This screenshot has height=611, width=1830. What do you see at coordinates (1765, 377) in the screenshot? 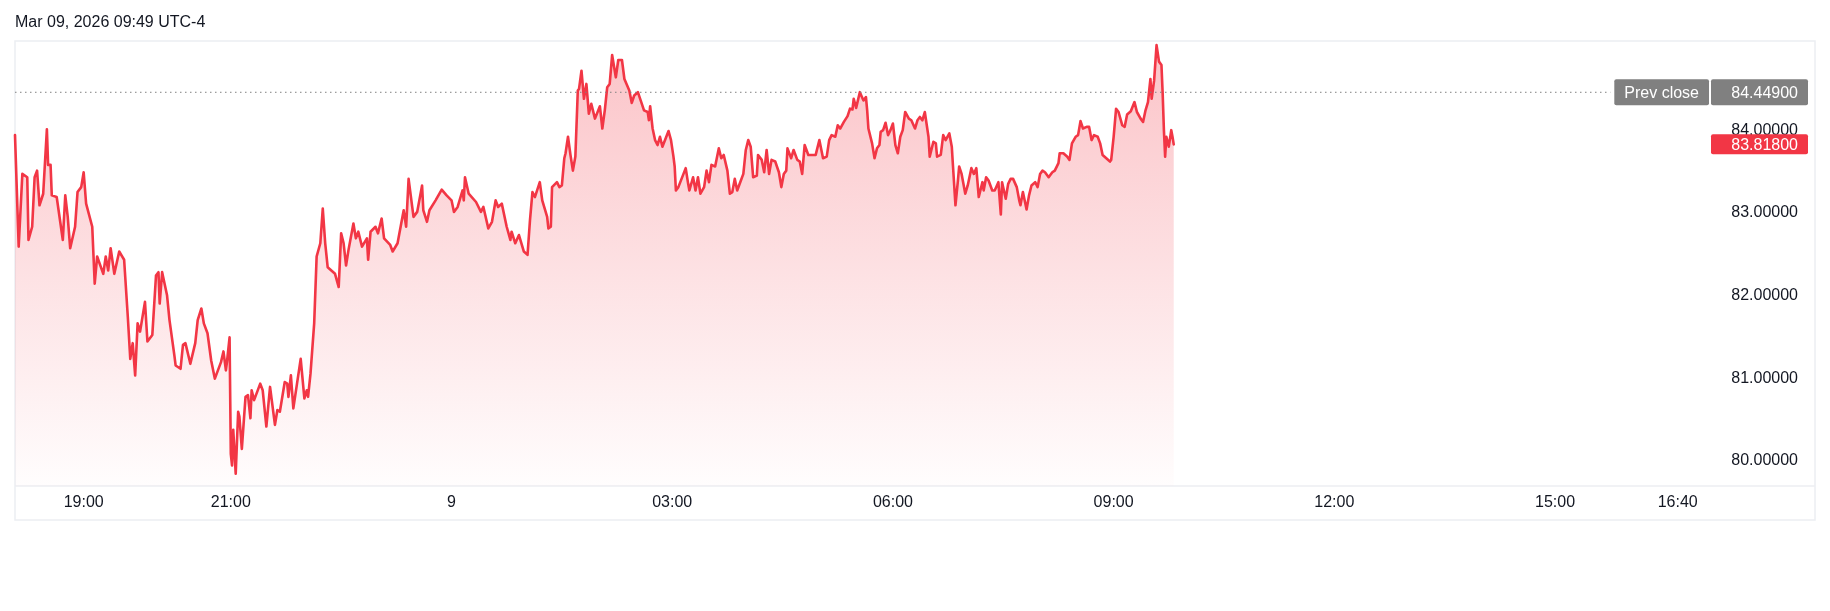
I see `y-tick-label: 81.00000` at bounding box center [1765, 377].